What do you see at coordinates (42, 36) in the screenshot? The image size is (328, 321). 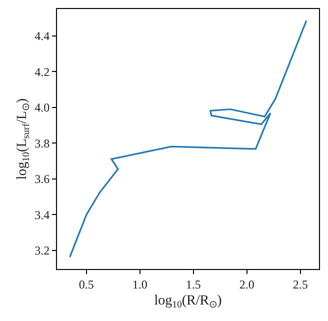 I see `y-tick-label: 4.4` at bounding box center [42, 36].